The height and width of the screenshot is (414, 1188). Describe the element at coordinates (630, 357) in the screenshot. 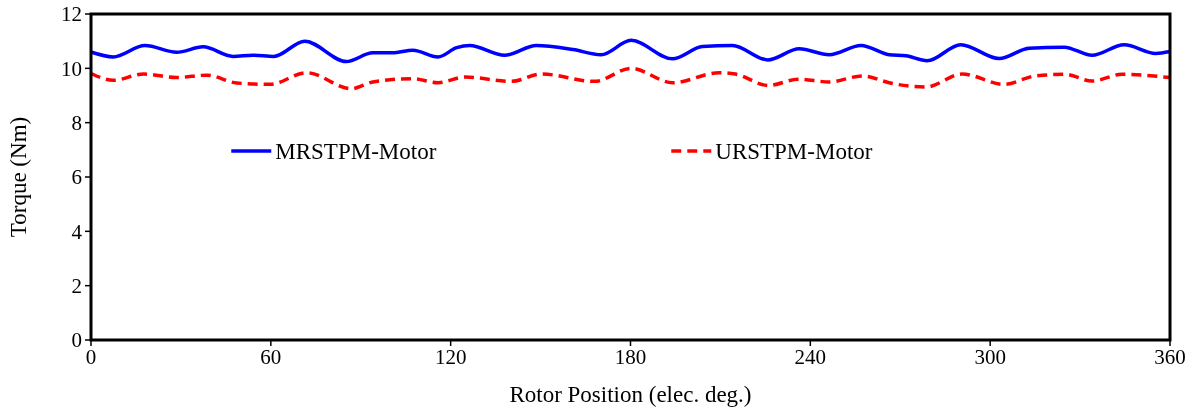

I see `x-tick-label: 180` at that location.